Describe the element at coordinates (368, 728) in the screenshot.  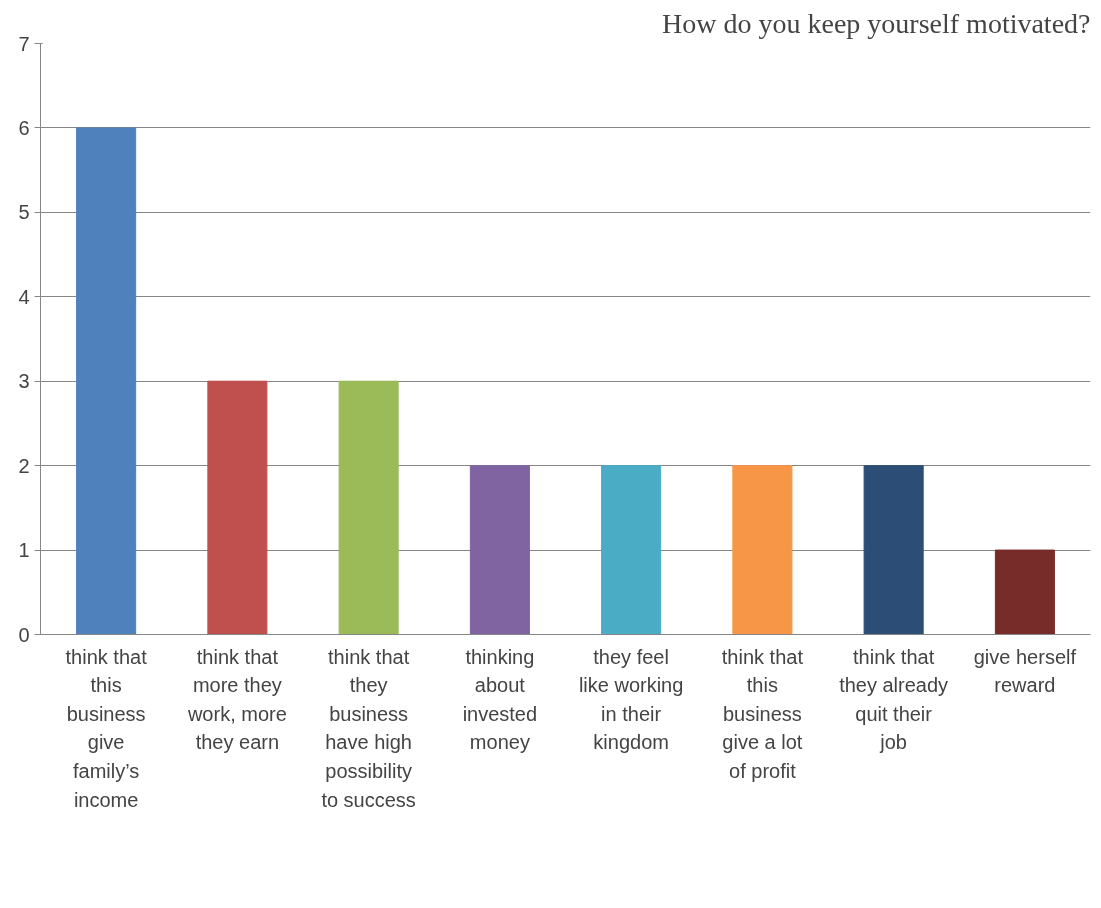
I see `x-tick-label: think that they business have high possibility to success` at that location.